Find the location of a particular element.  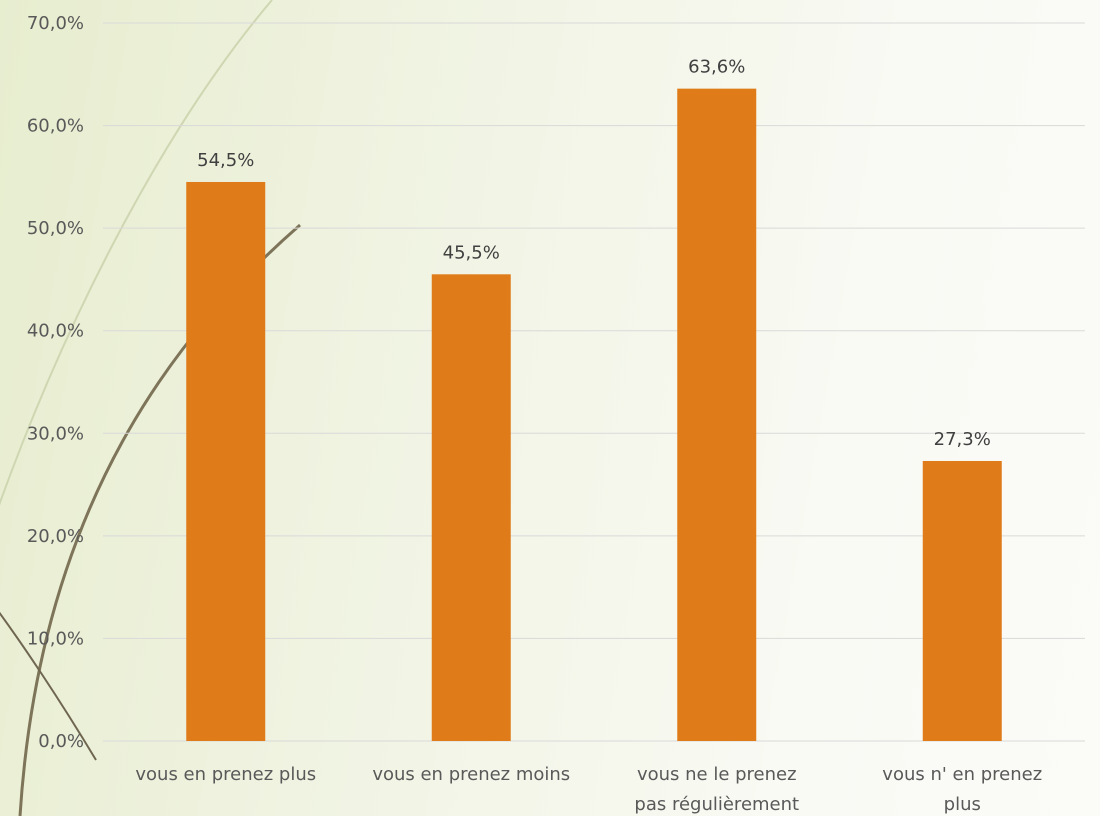

category-label: vous en prenez plus is located at coordinates (225, 774).